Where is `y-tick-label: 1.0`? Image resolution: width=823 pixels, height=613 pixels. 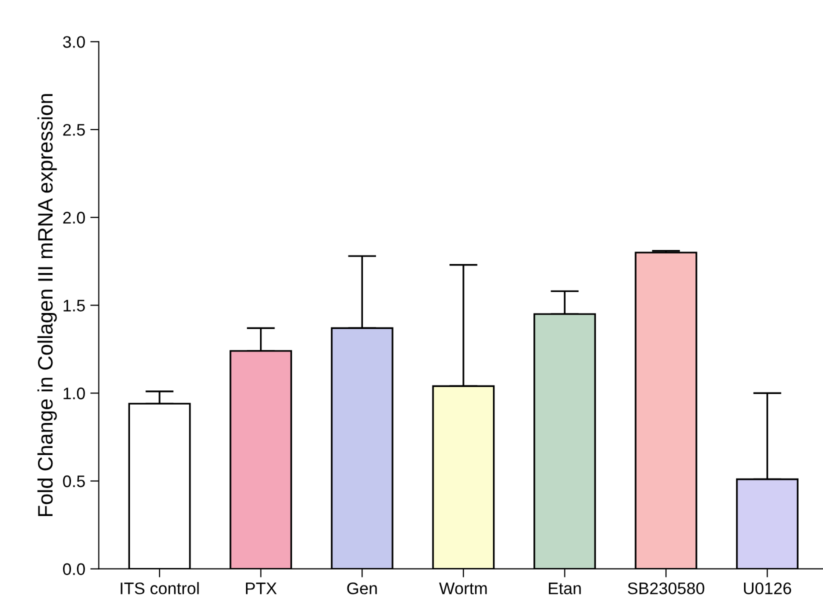 y-tick-label: 1.0 is located at coordinates (74, 394).